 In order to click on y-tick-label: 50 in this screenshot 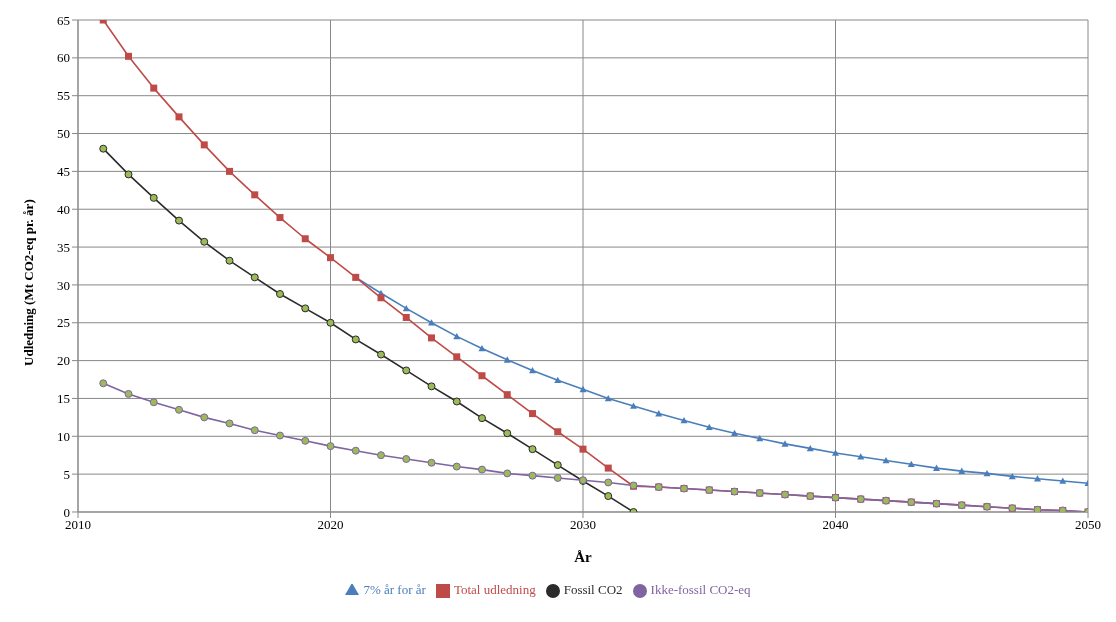, I will do `click(63, 134)`.